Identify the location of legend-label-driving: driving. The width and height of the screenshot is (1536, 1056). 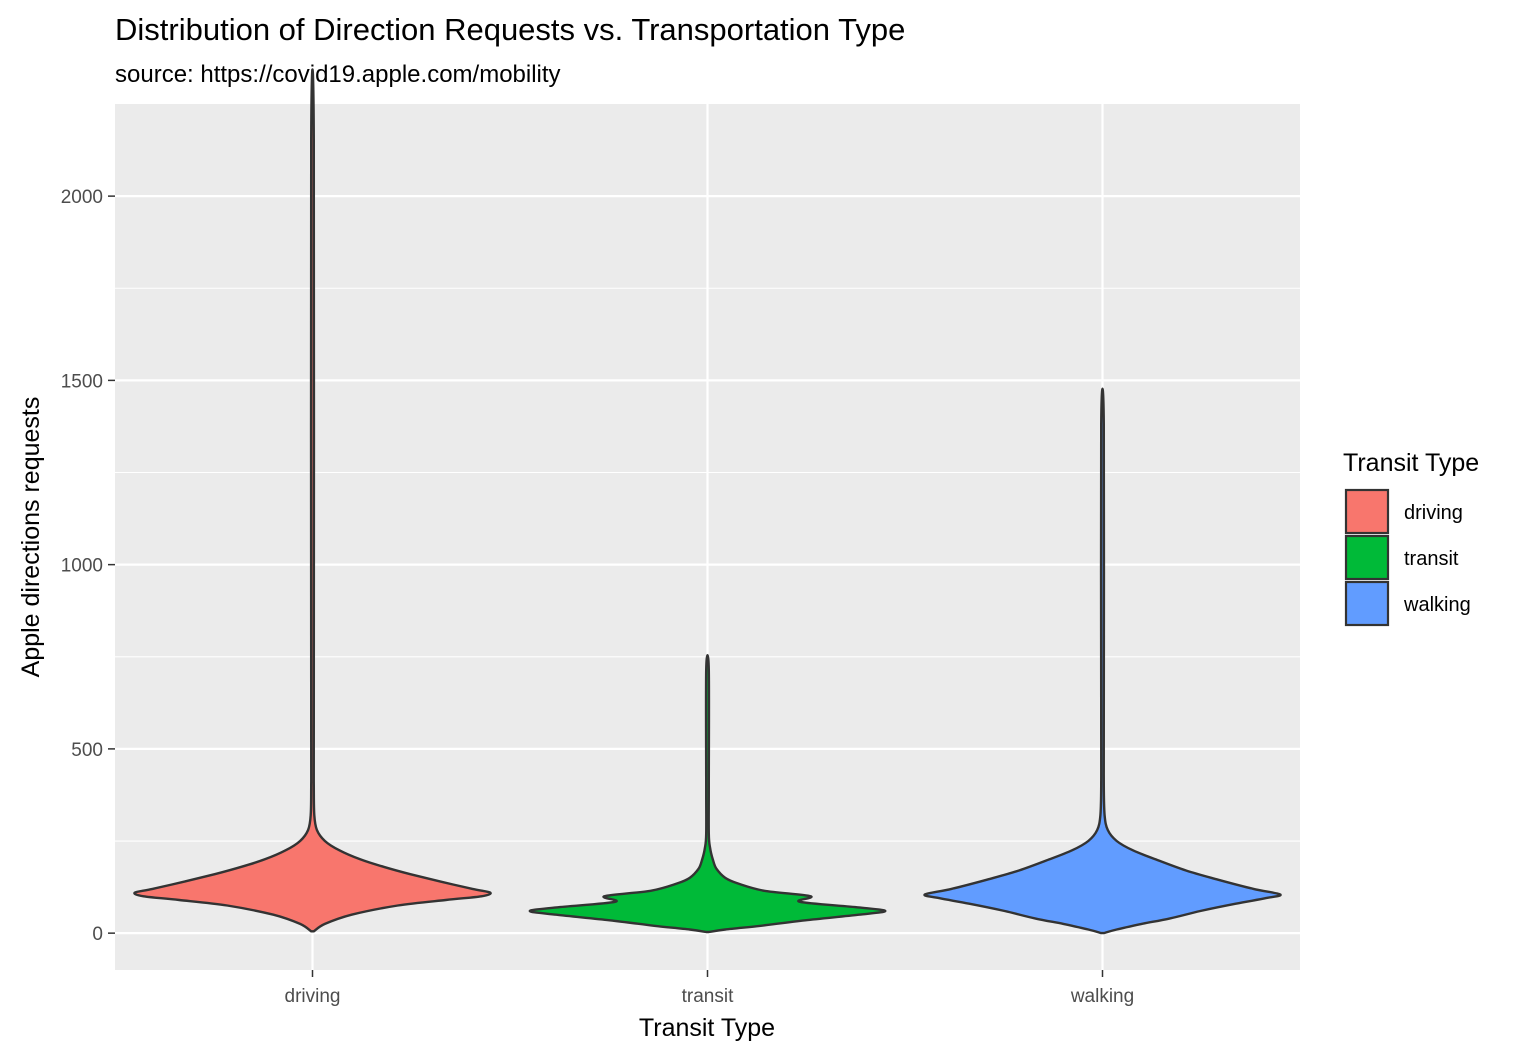
(1433, 513).